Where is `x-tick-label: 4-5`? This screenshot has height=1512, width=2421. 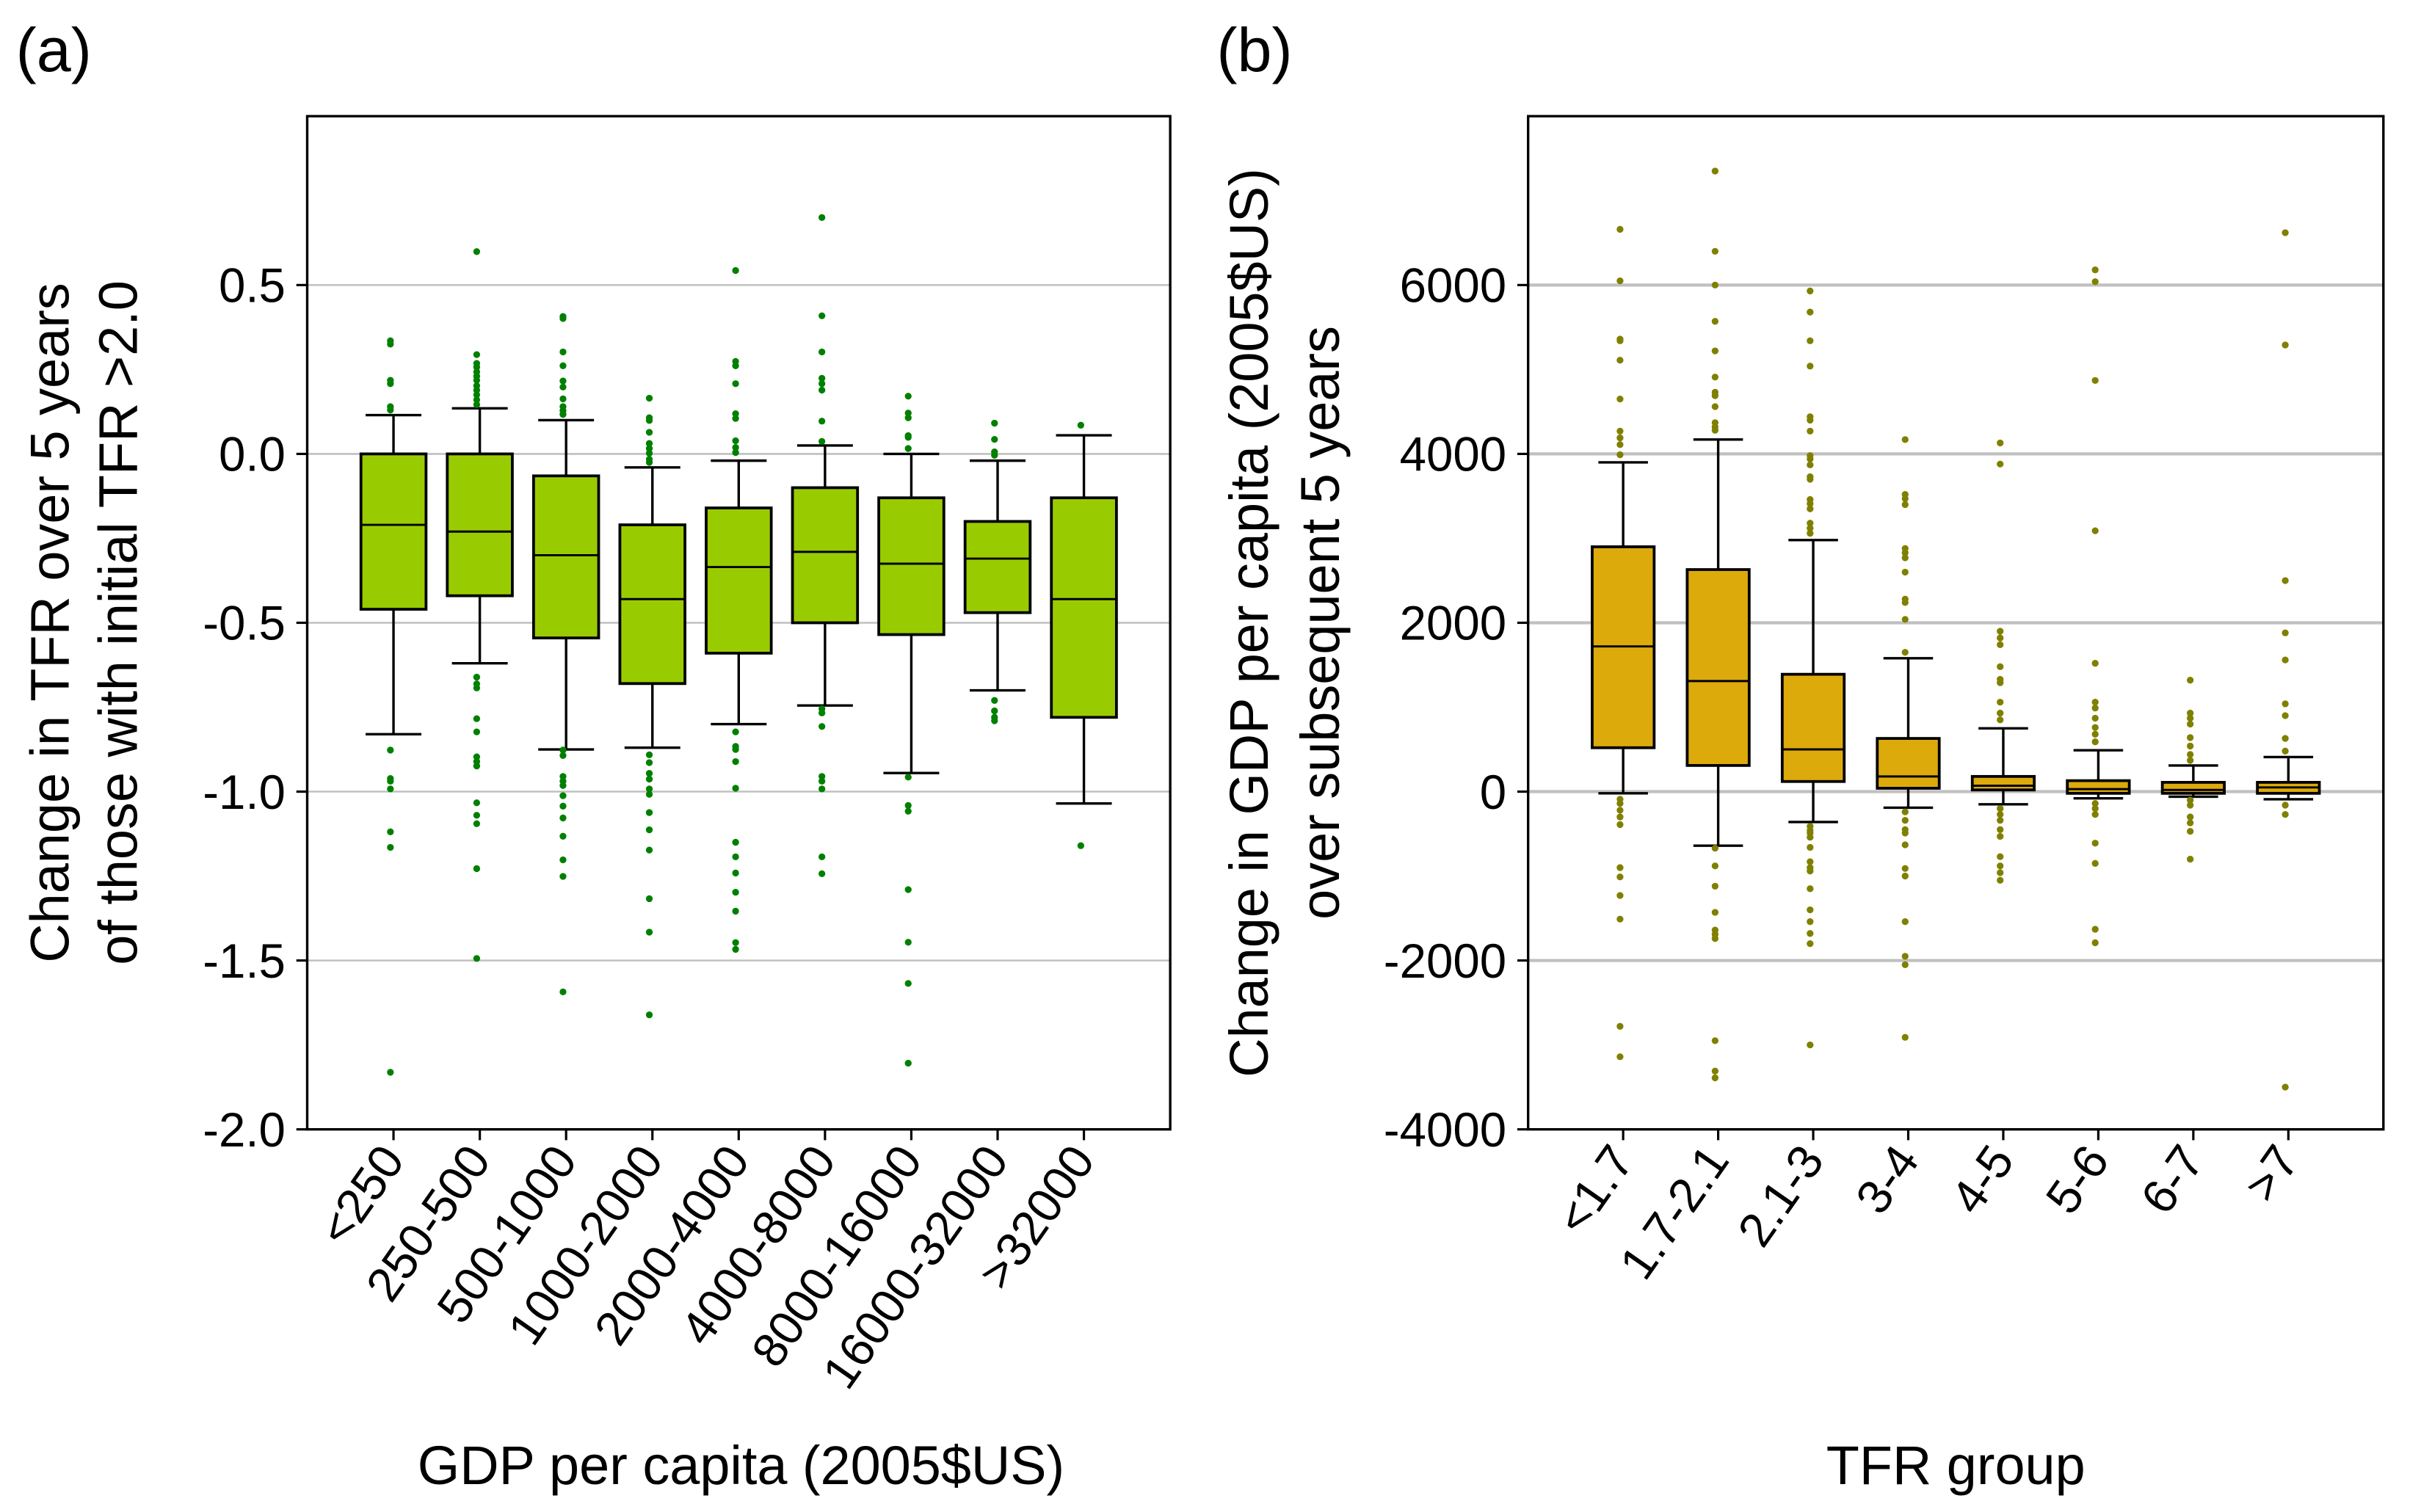
x-tick-label: 4-5 is located at coordinates (1982, 1179).